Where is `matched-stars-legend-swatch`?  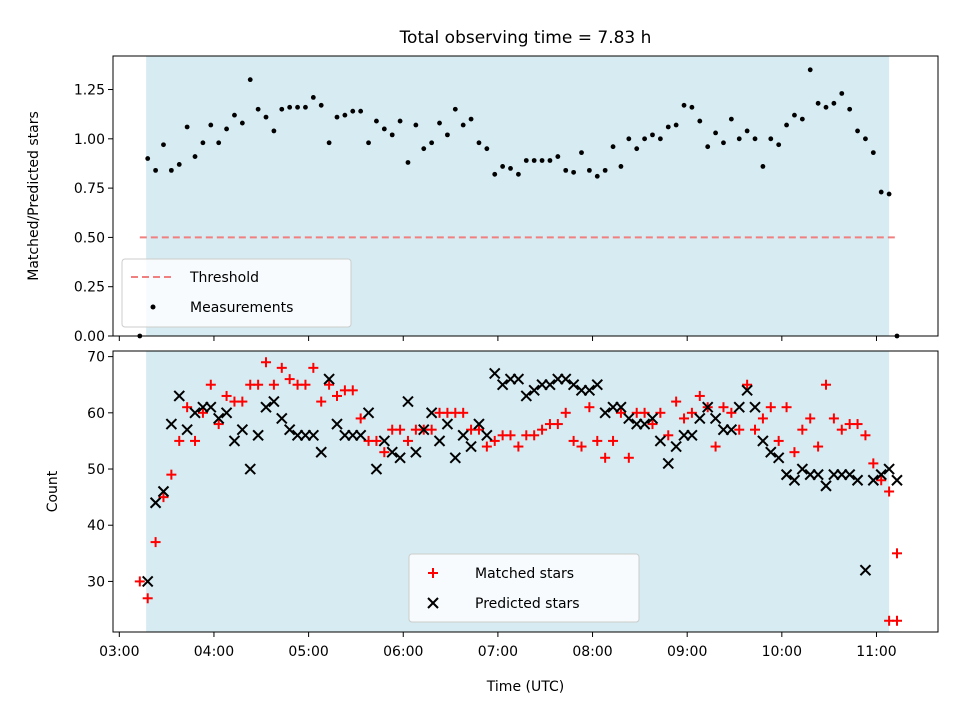
matched-stars-legend-swatch is located at coordinates (433, 573).